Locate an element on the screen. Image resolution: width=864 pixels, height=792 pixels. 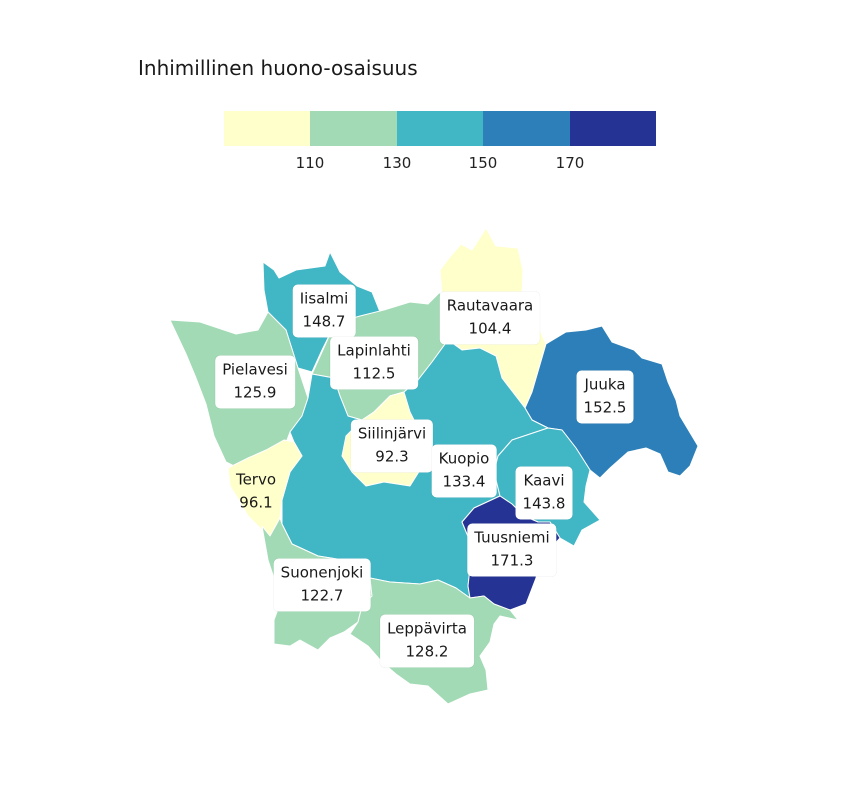
region-tervo is located at coordinates (265, 488).